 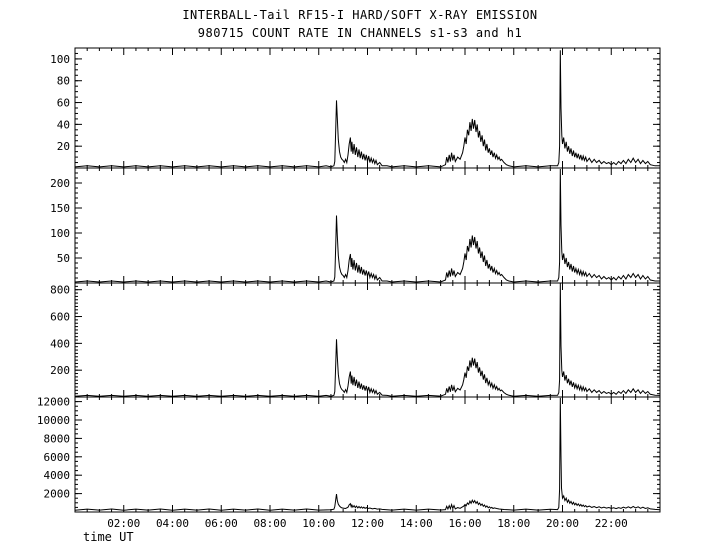 What do you see at coordinates (123, 523) in the screenshot?
I see `svg-text: 02:00` at bounding box center [123, 523].